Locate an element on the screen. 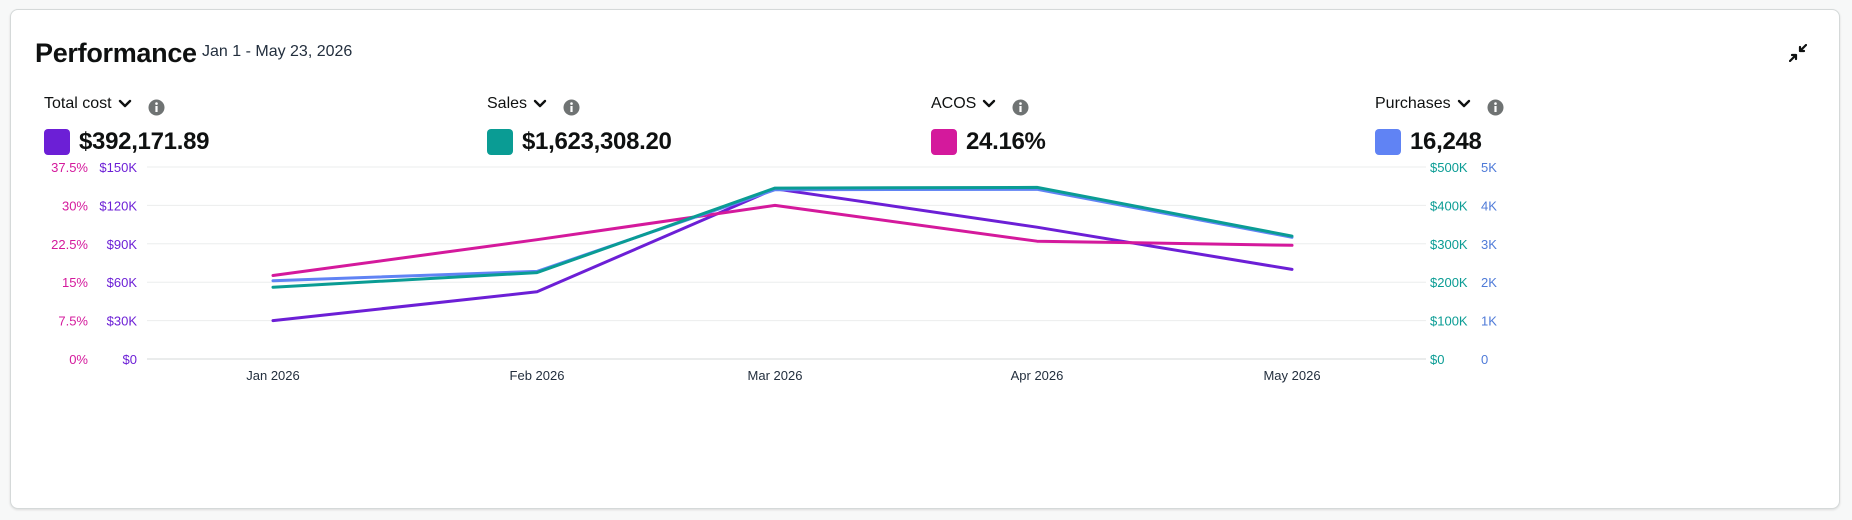 The image size is (1852, 520). collapse-icon is located at coordinates (1798, 53).